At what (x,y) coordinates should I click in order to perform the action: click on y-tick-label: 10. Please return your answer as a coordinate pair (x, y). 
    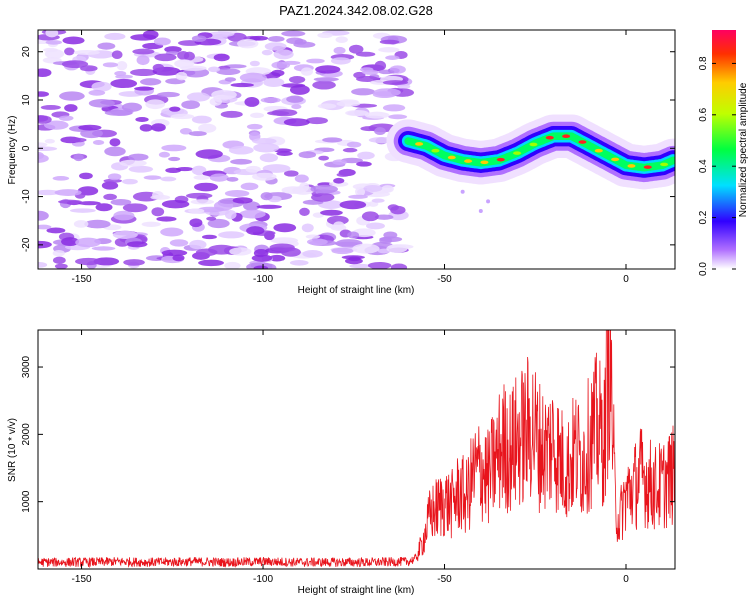
    Looking at the image, I should click on (26, 100).